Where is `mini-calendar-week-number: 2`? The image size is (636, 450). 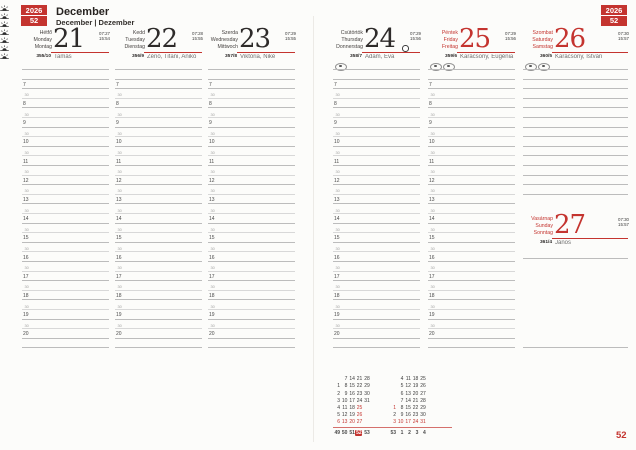
mini-calendar-week-number: 2 is located at coordinates (409, 432).